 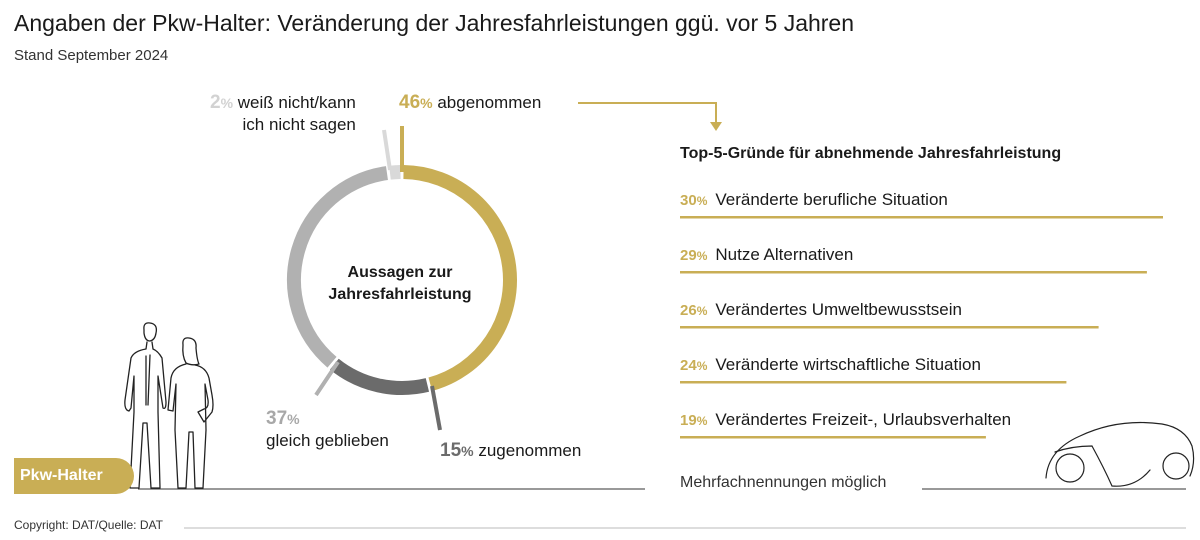 I want to click on slice-label-gleich: 37% gleich geblieben, so click(x=327, y=429).